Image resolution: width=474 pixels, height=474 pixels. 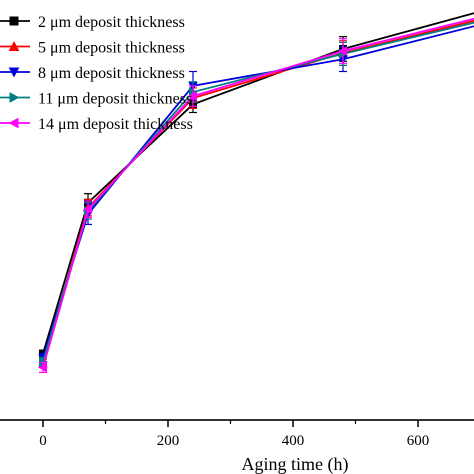 I want to click on legend-item: 11 μm deposit thickness, so click(x=96, y=99).